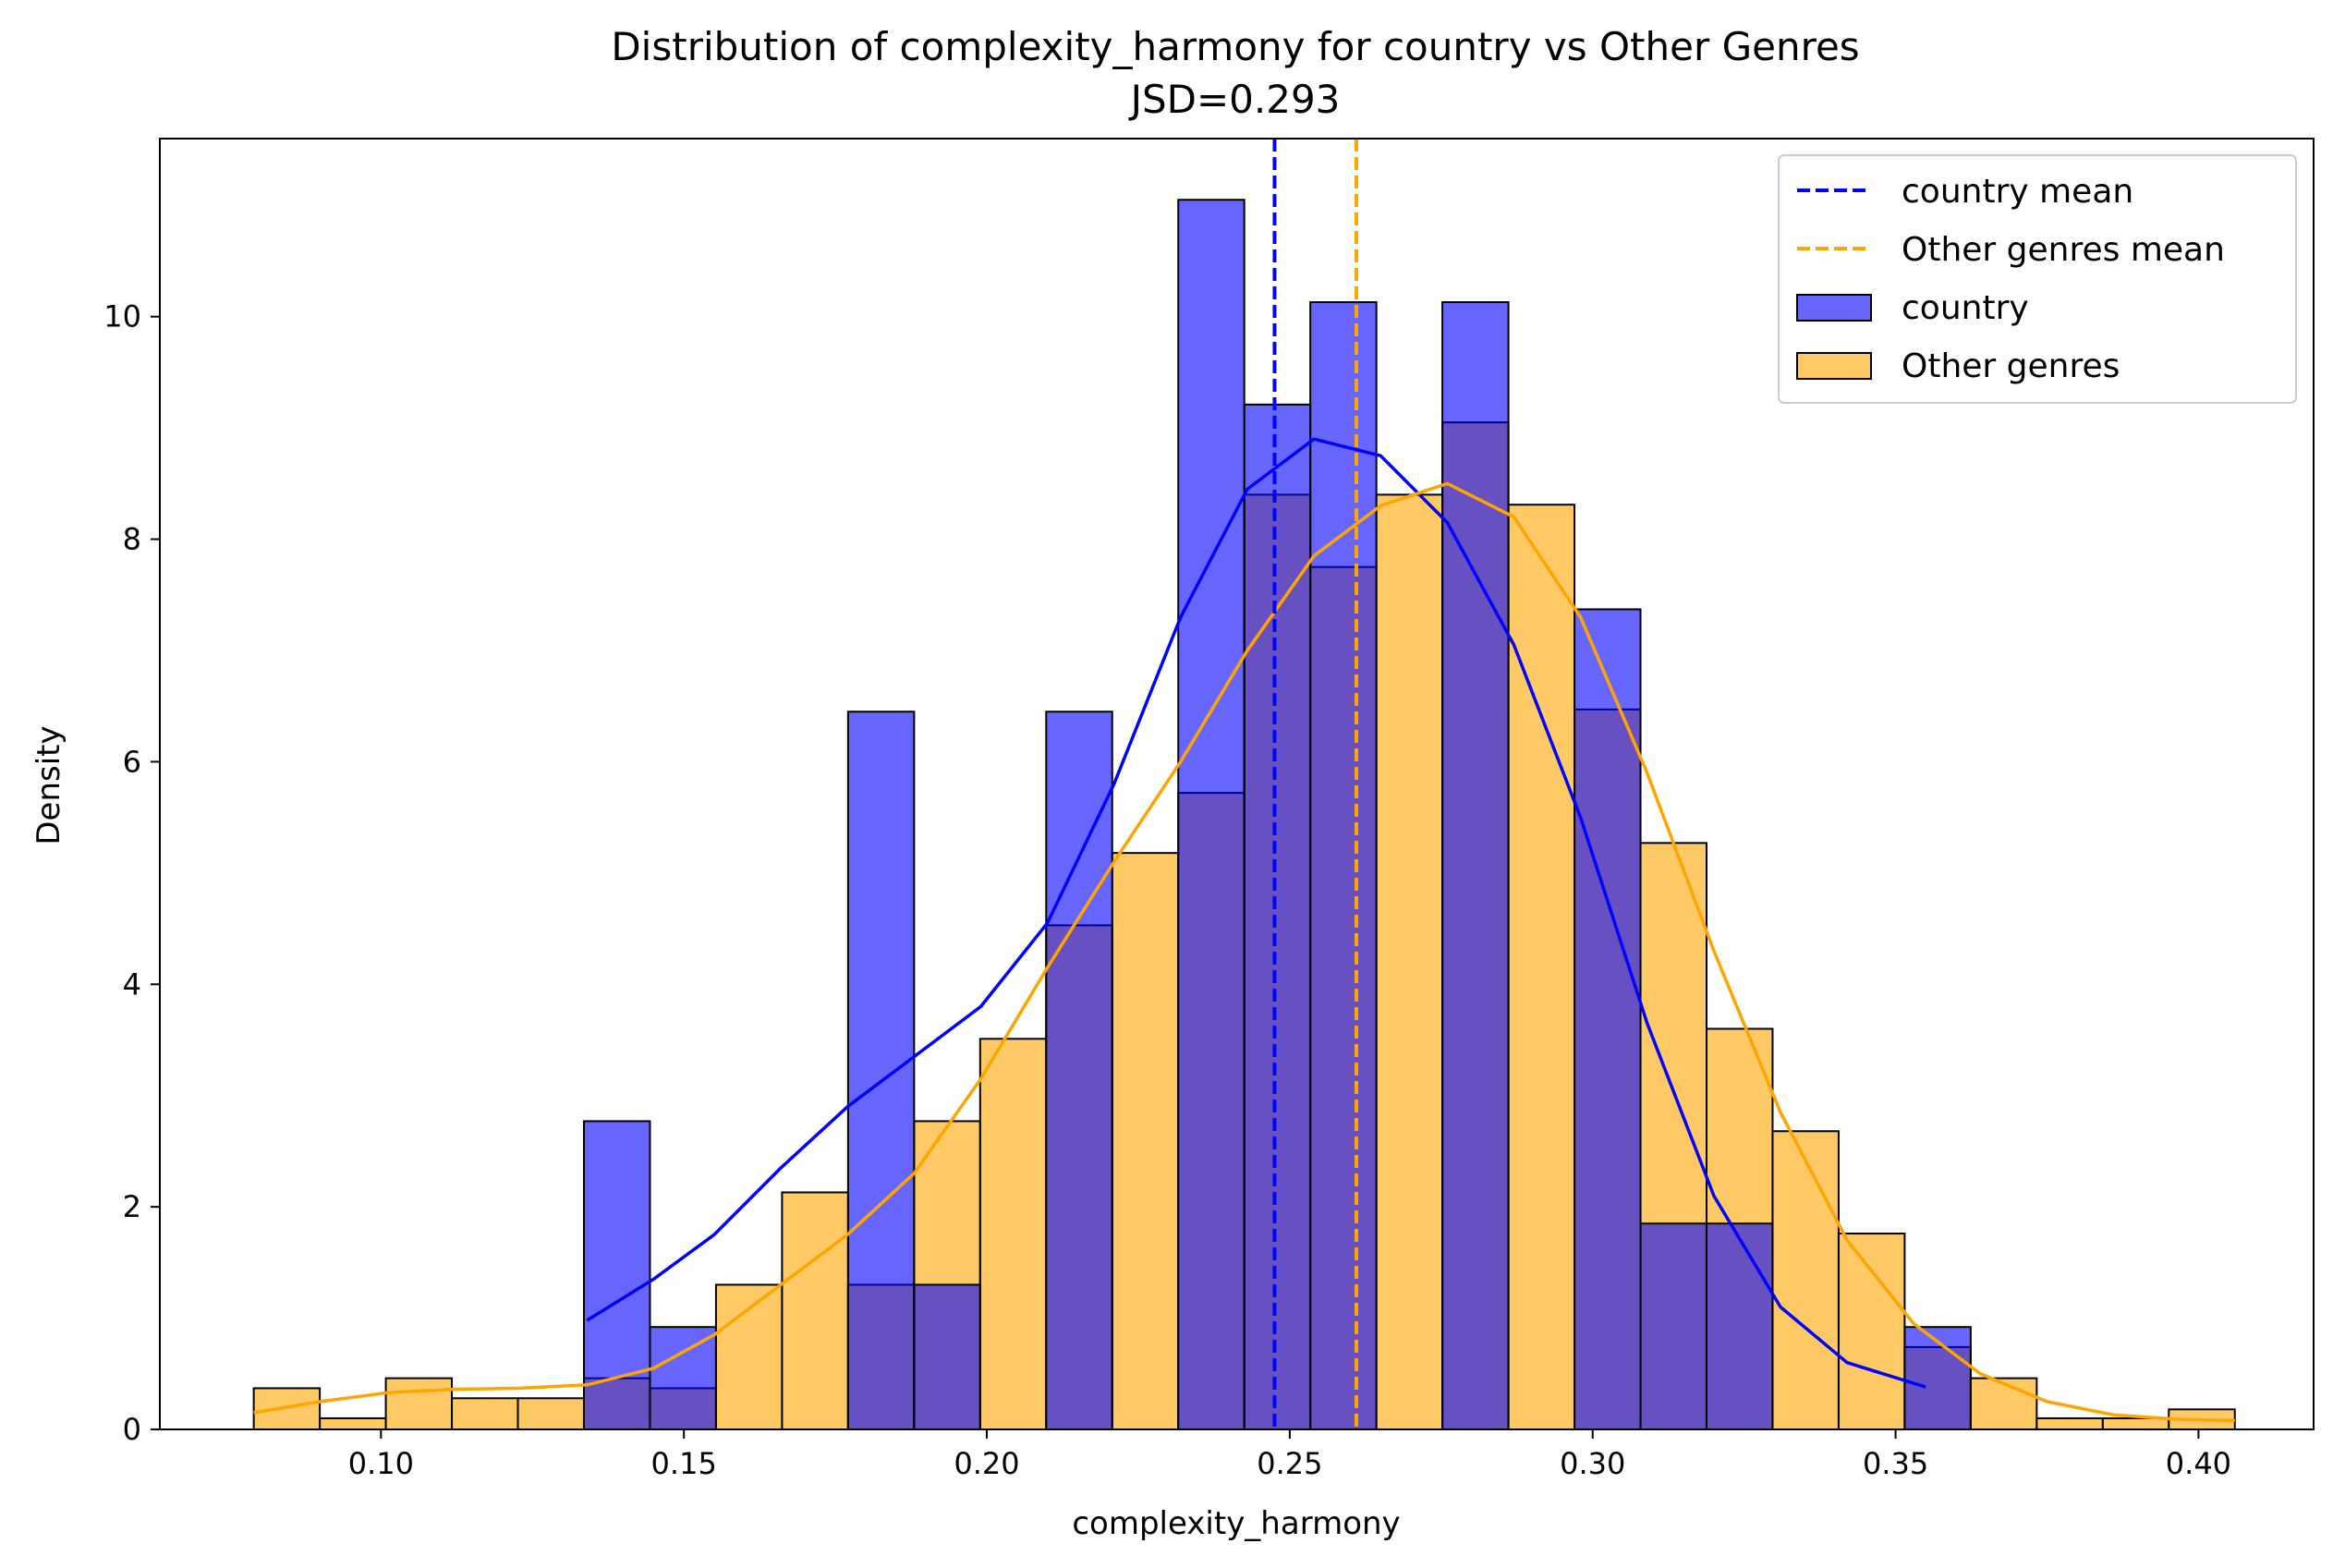 The width and height of the screenshot is (2333, 1568). I want to click on legend-country-swatch, so click(1834, 308).